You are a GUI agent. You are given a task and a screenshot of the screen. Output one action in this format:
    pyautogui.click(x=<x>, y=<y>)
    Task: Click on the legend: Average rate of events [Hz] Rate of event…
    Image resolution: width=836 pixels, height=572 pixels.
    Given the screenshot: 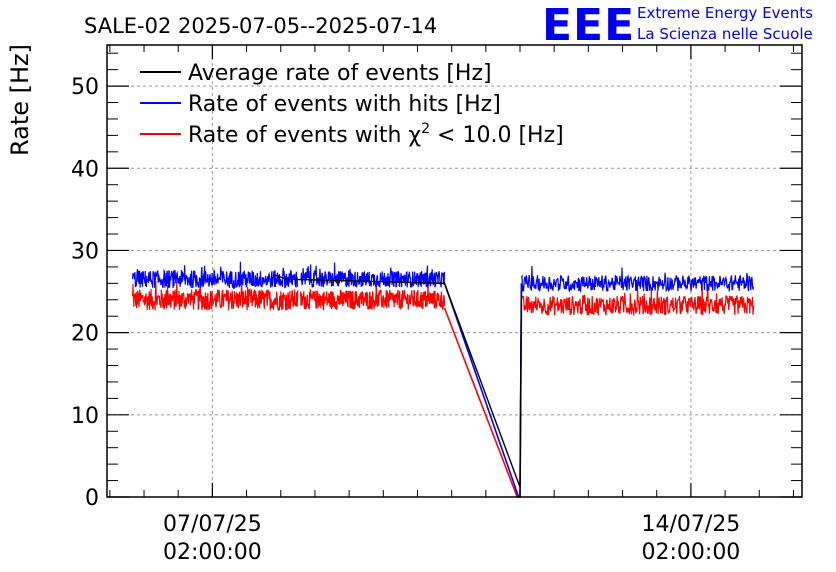 What is the action you would take?
    pyautogui.click(x=352, y=104)
    